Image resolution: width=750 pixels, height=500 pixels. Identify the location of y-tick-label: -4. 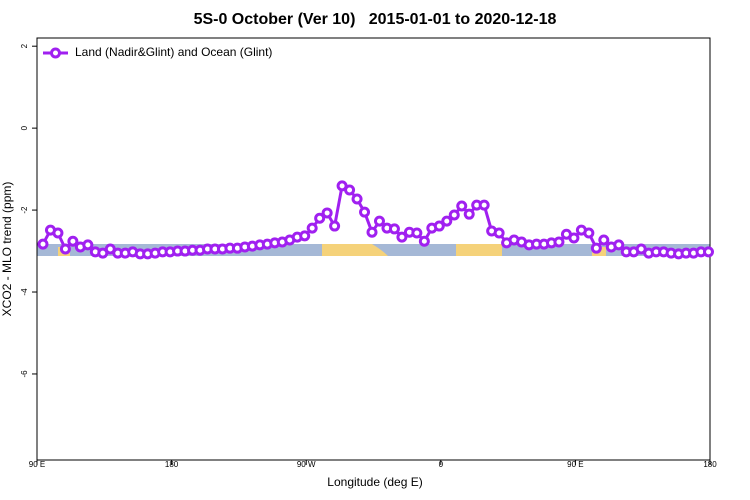
(24, 292).